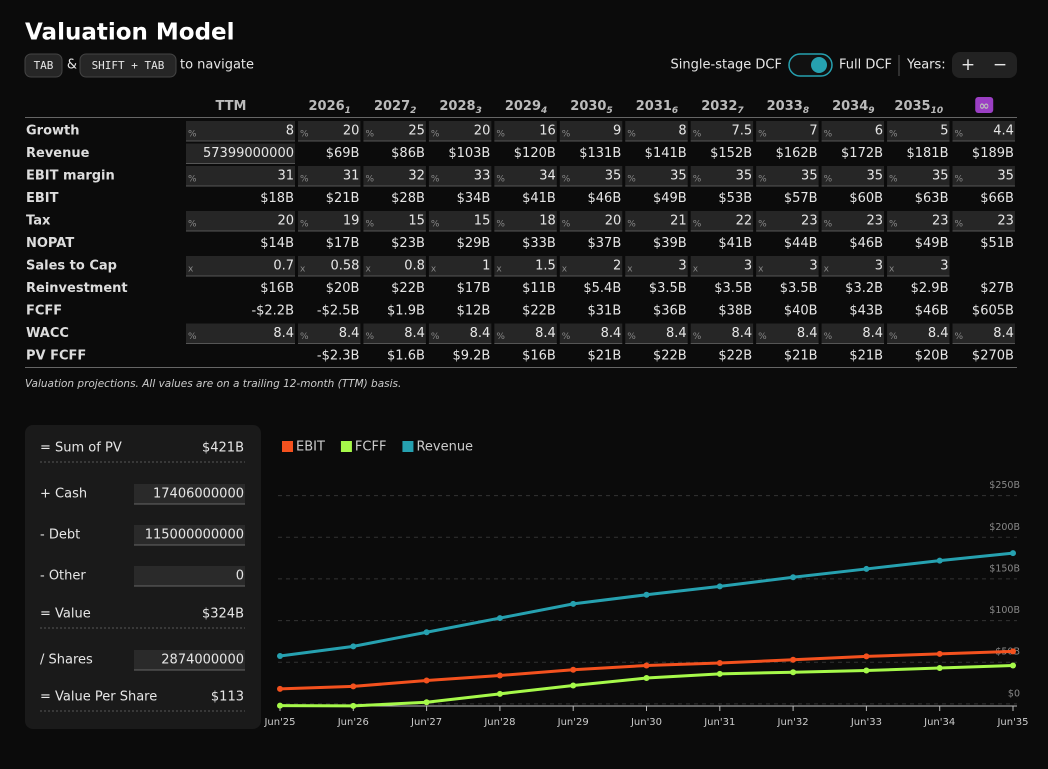  Describe the element at coordinates (944, 266) in the screenshot. I see `cell-value: 3` at that location.